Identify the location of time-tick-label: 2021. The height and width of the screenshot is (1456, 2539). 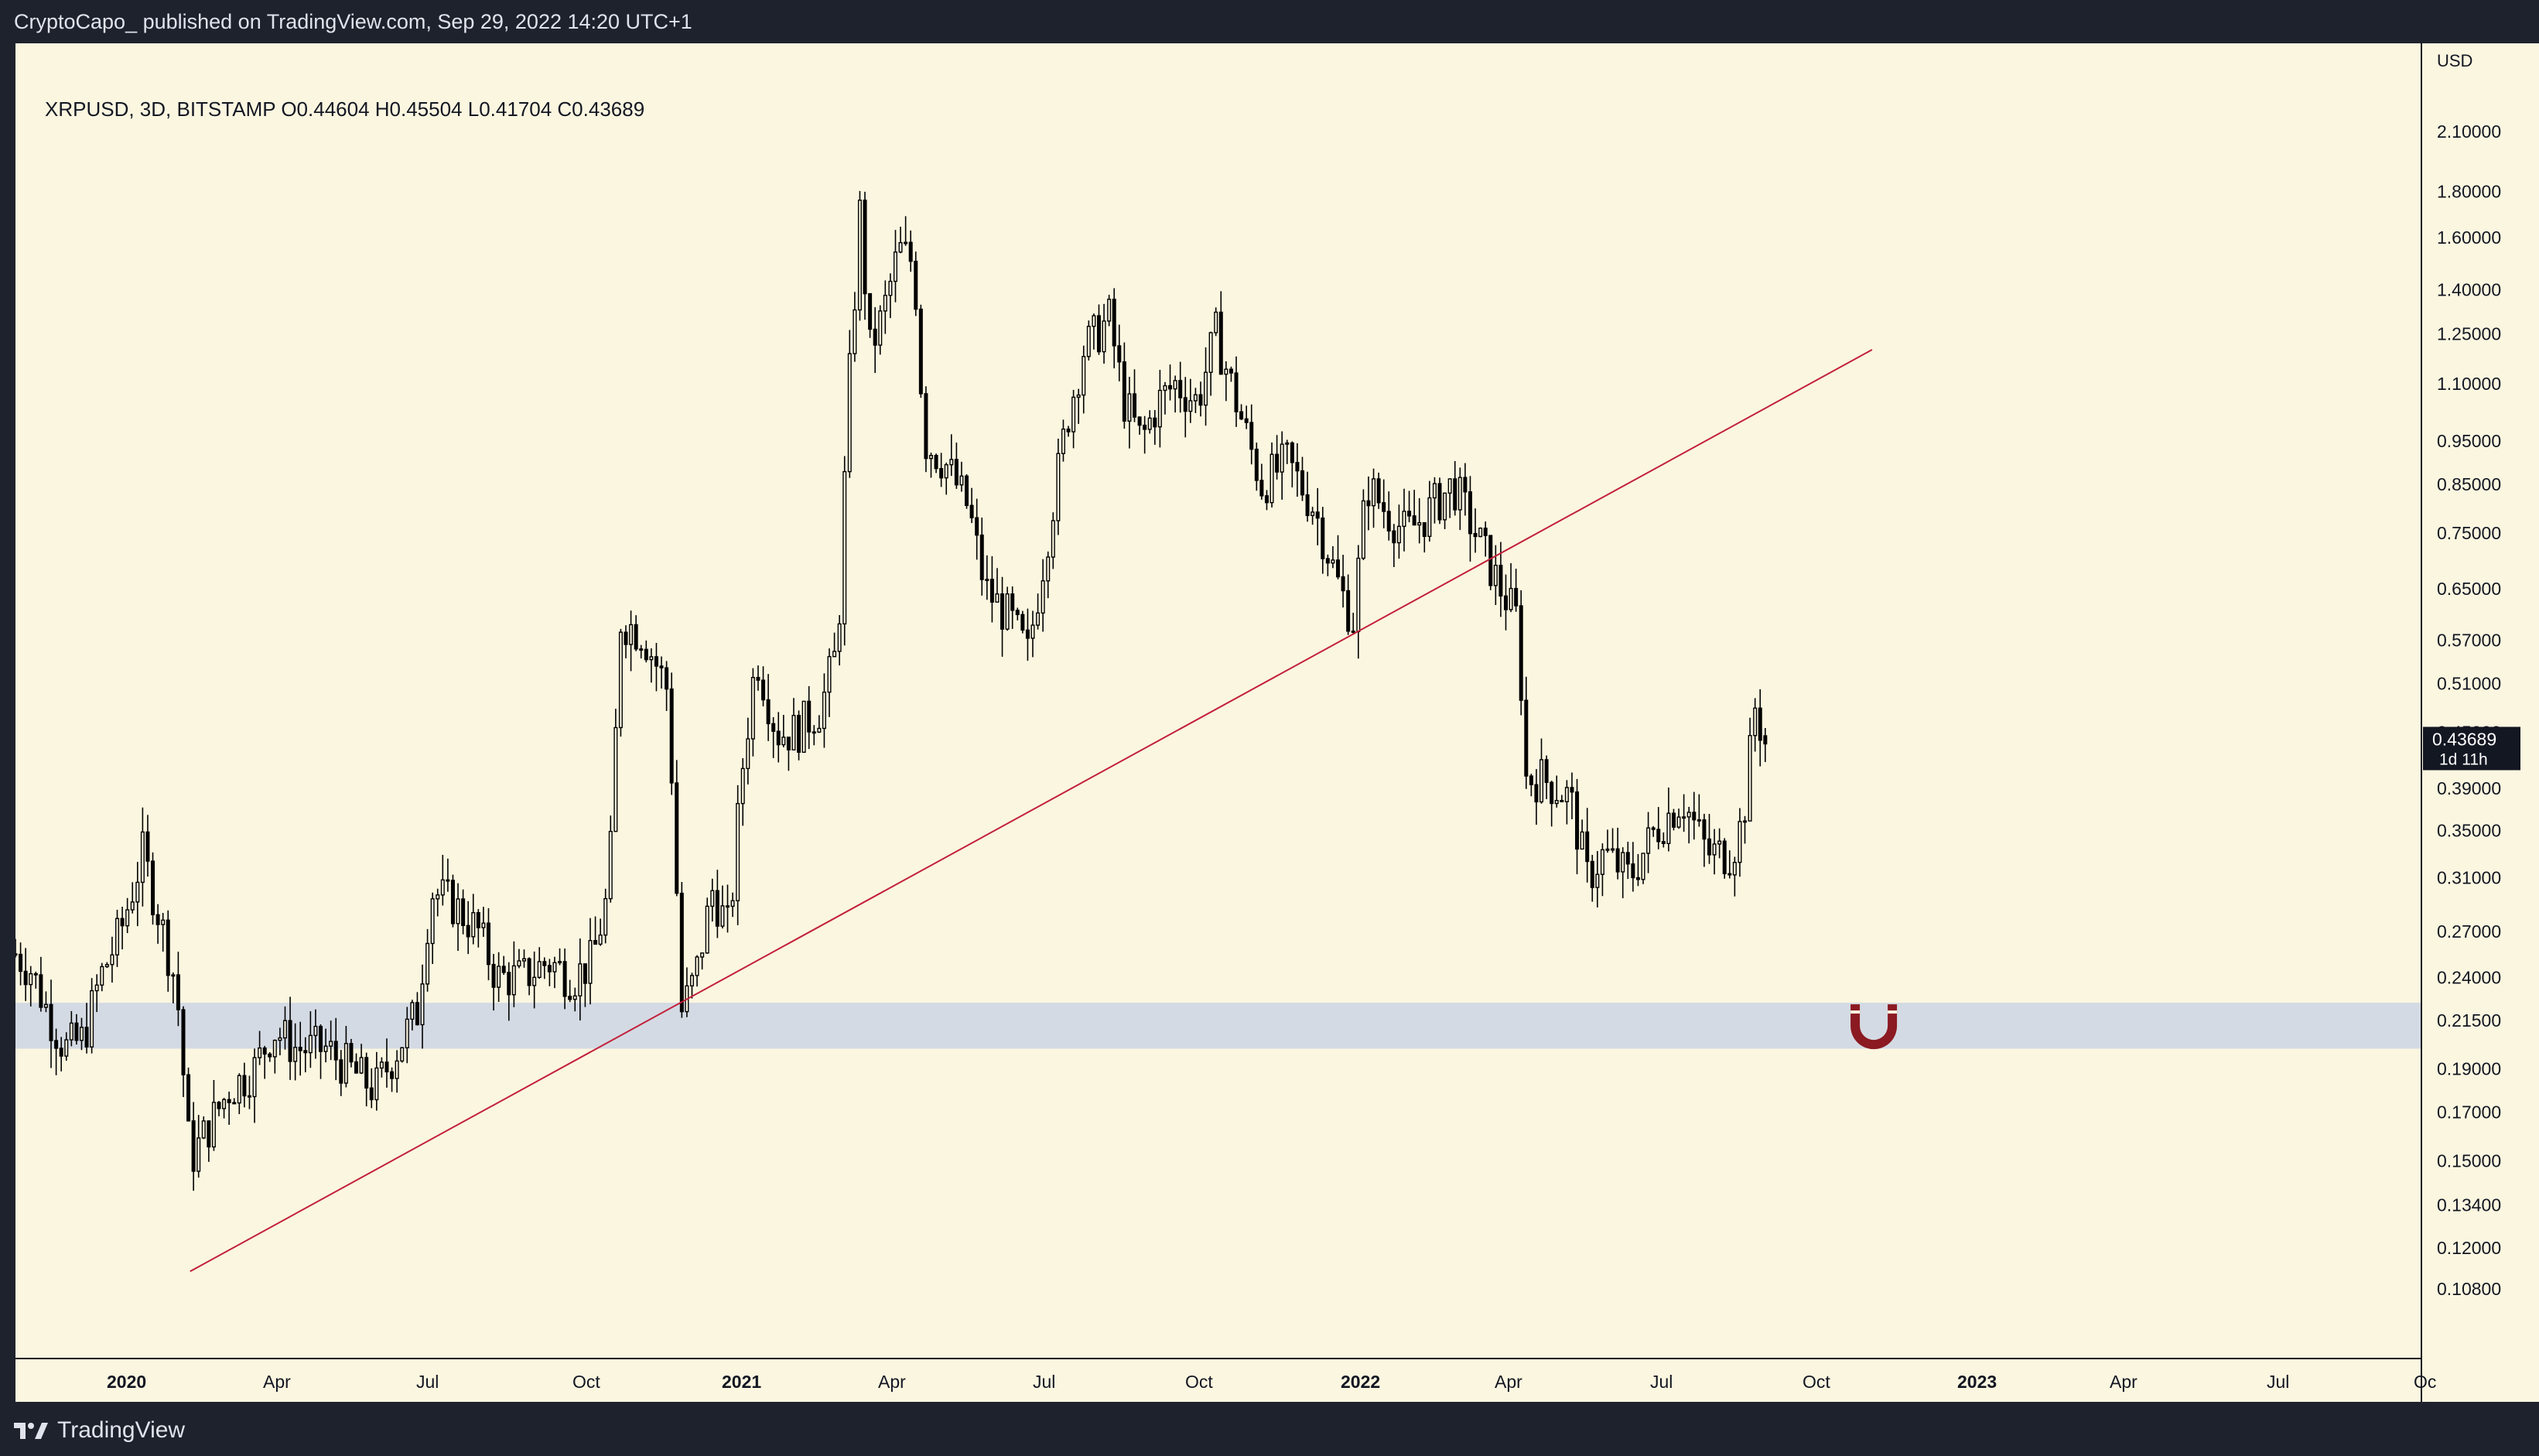
(741, 1382).